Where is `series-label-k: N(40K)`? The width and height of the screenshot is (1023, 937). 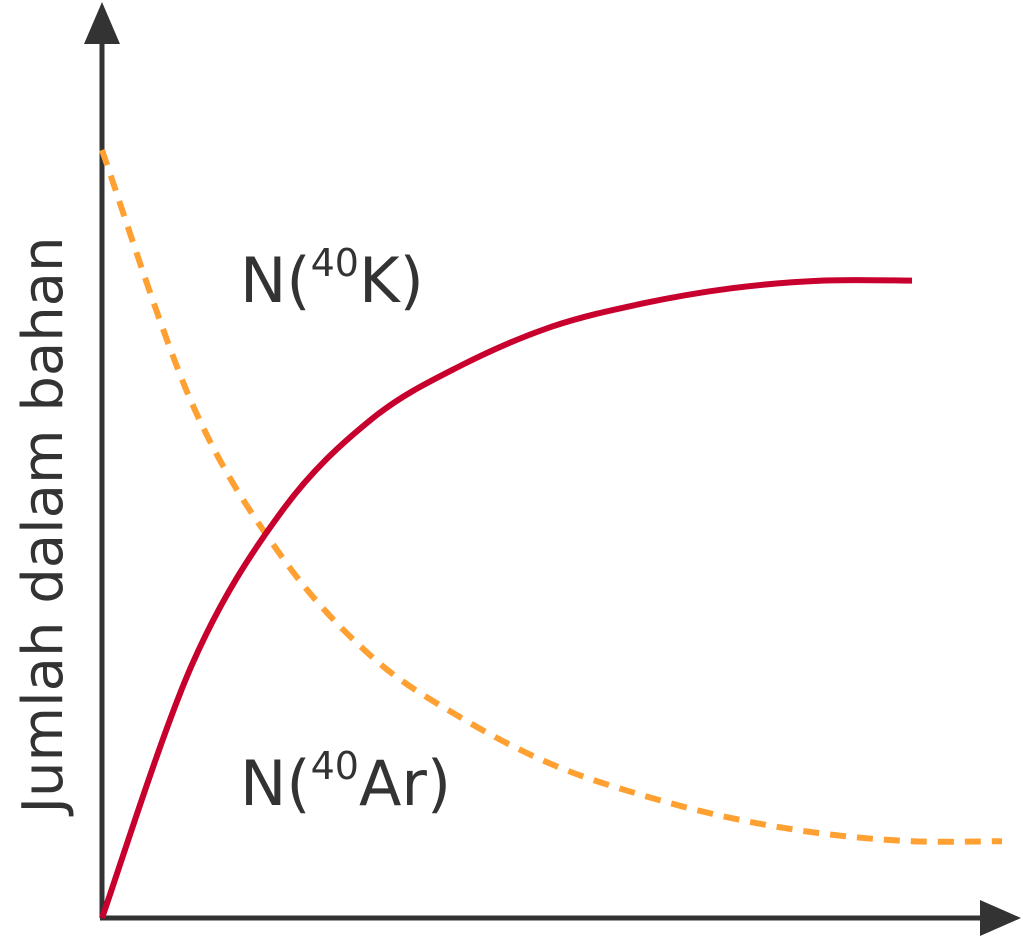
series-label-k: N(40K) is located at coordinates (332, 279).